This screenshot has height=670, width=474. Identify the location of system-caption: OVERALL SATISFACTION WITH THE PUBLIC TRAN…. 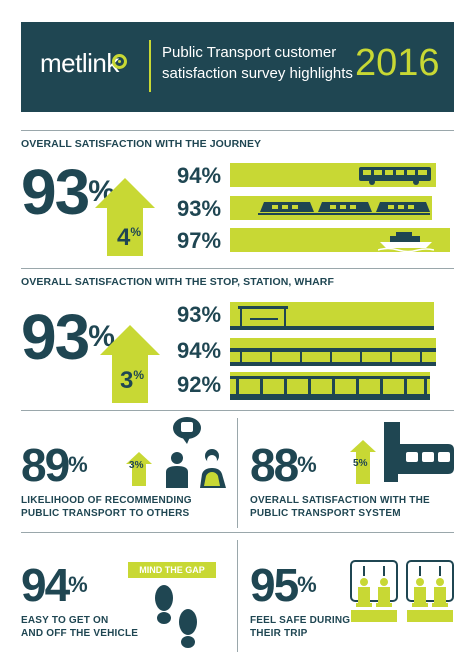
(340, 507).